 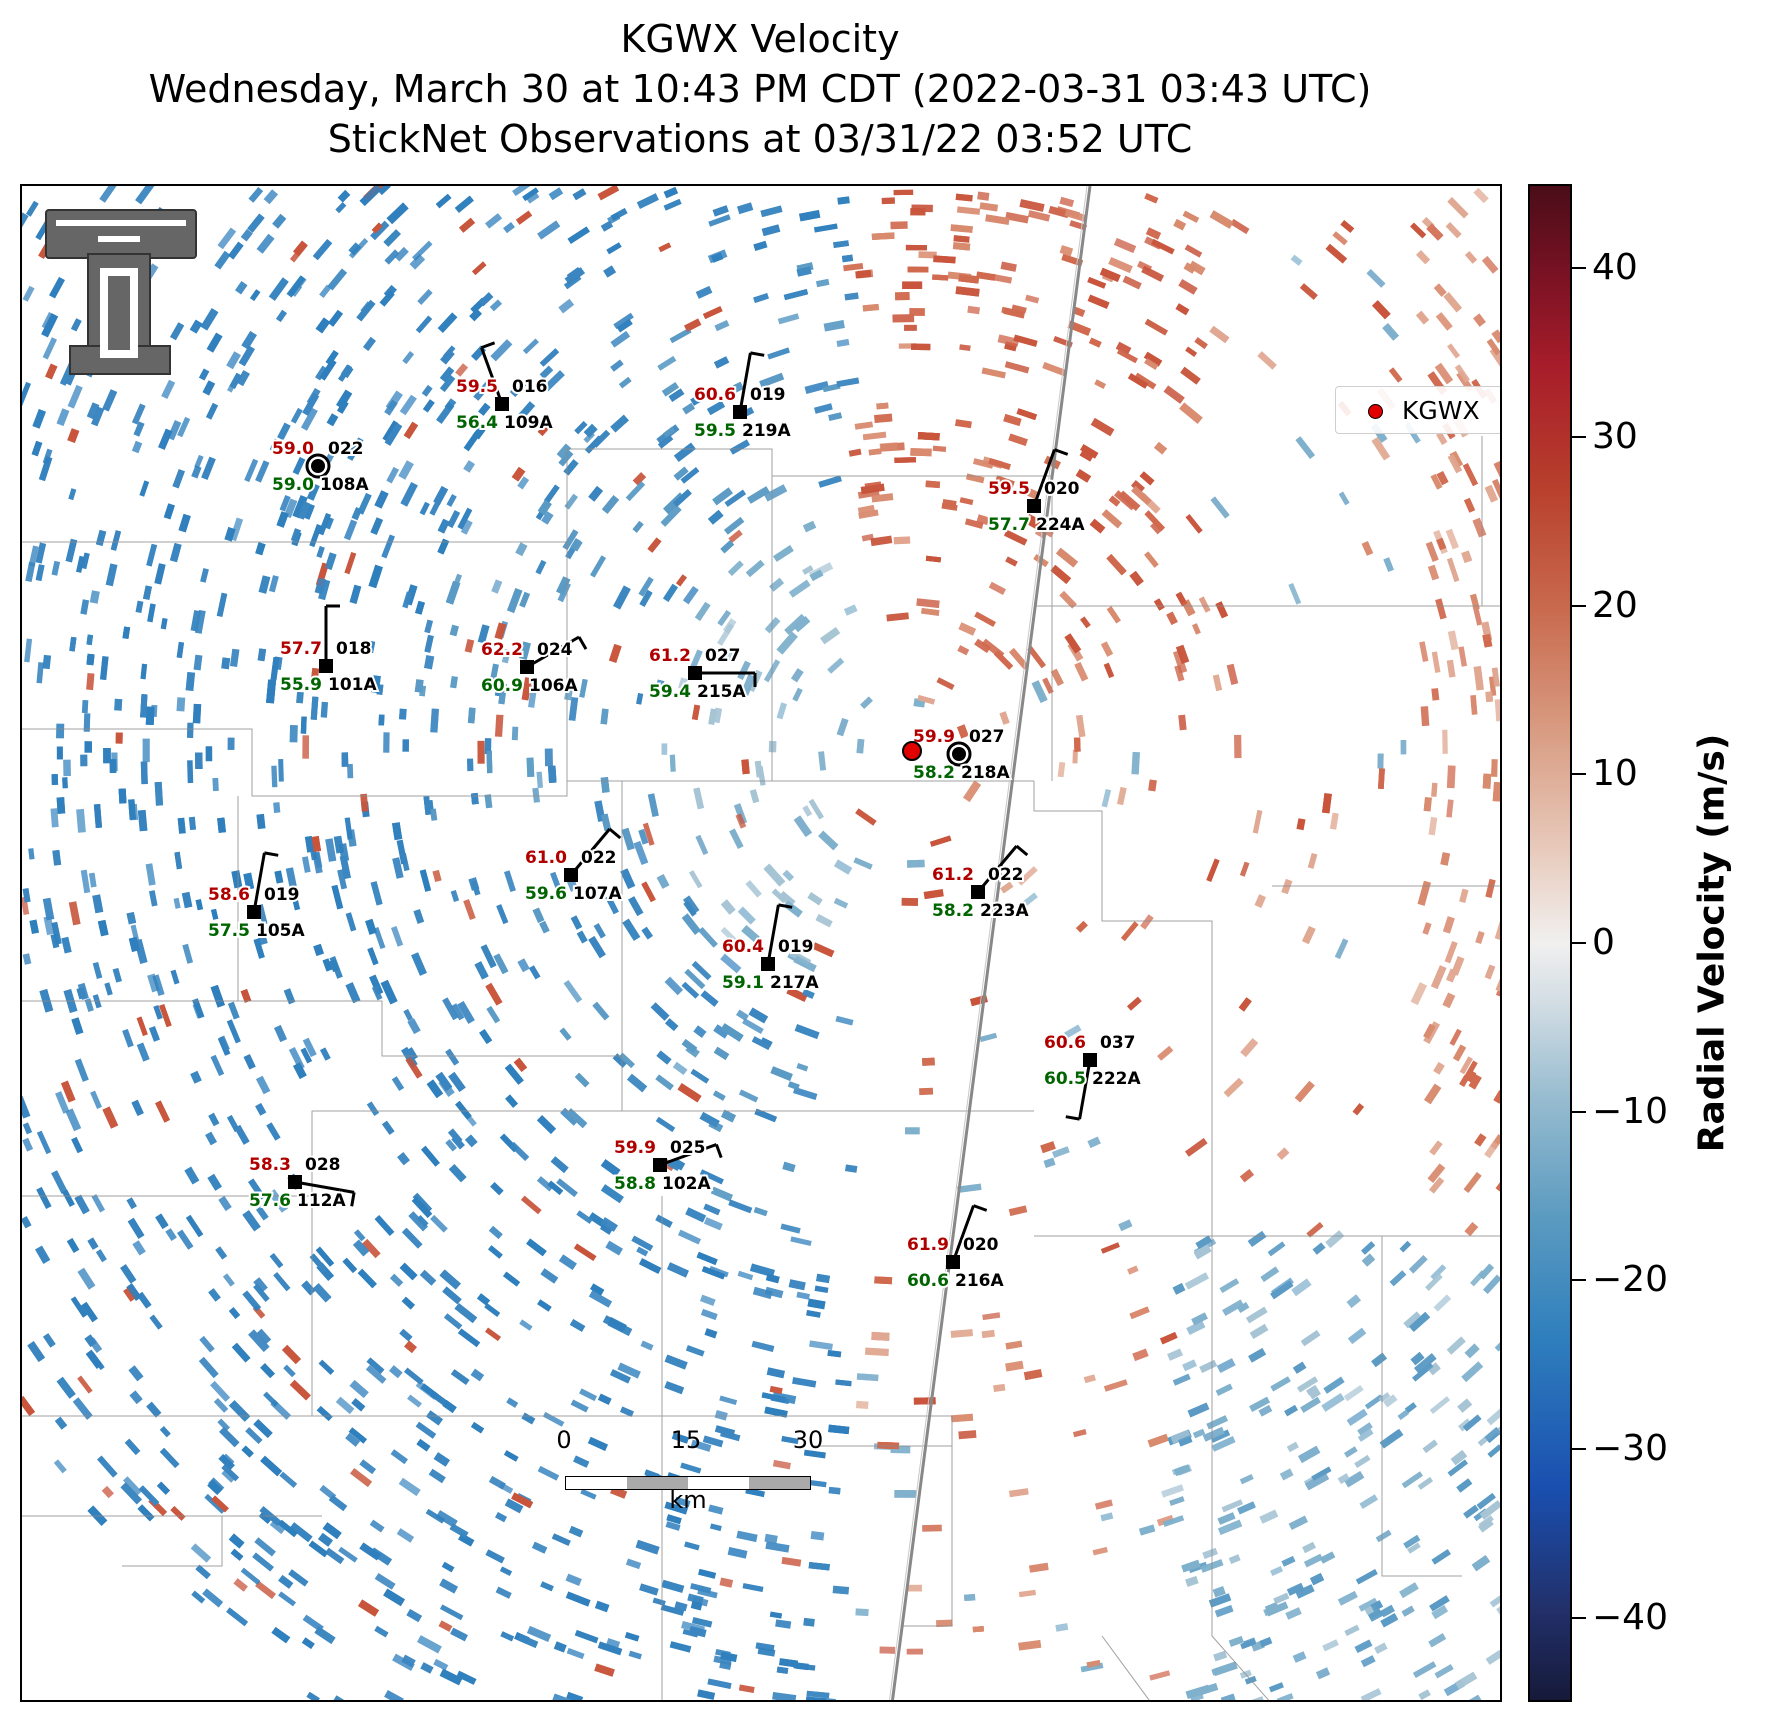 What do you see at coordinates (321, 1201) in the screenshot?
I see `station-id-label: 112A` at bounding box center [321, 1201].